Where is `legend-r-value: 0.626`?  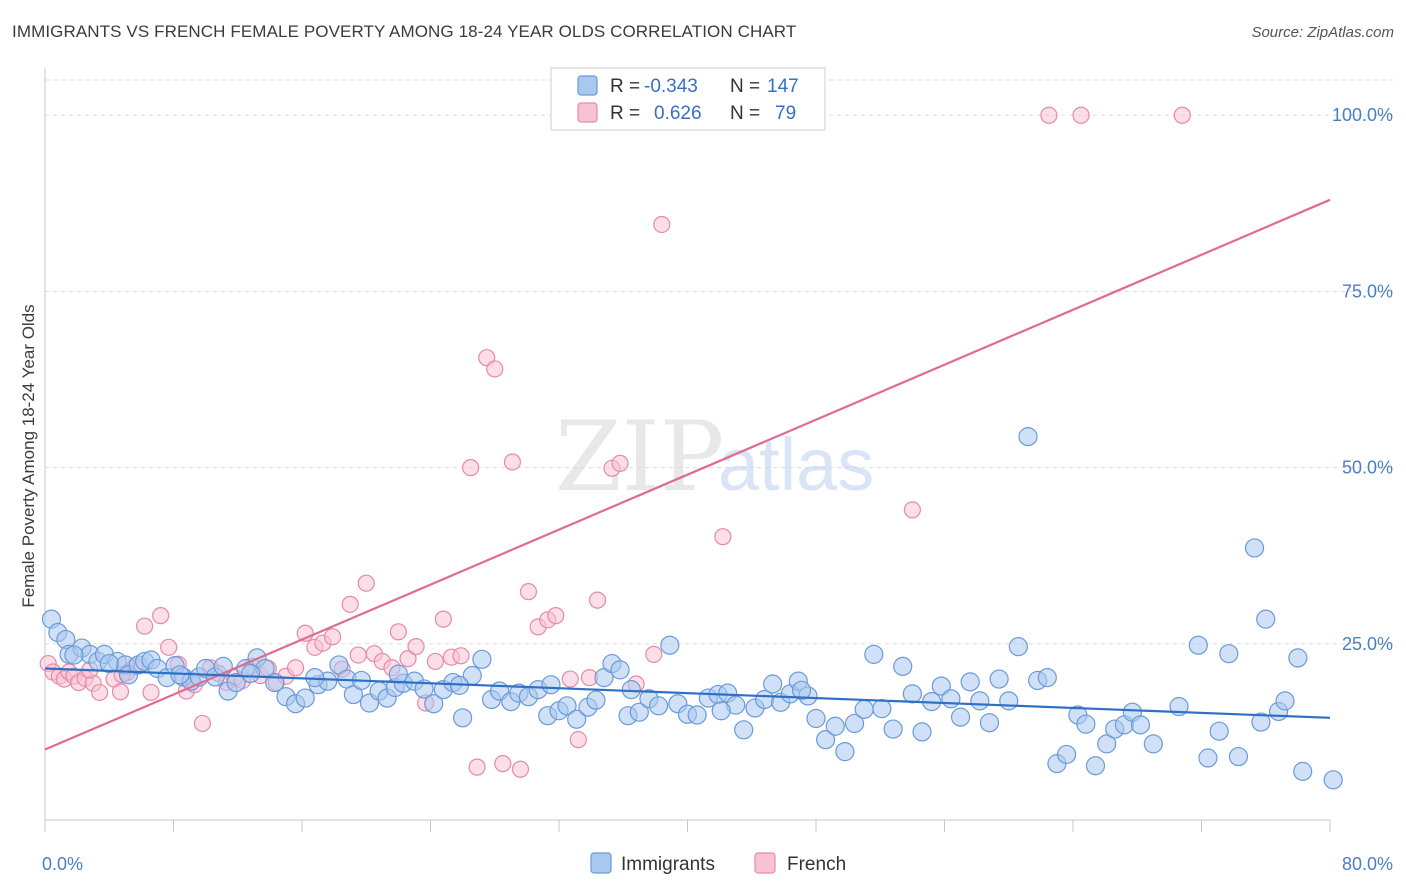
legend-r-value: 0.626 is located at coordinates (678, 113).